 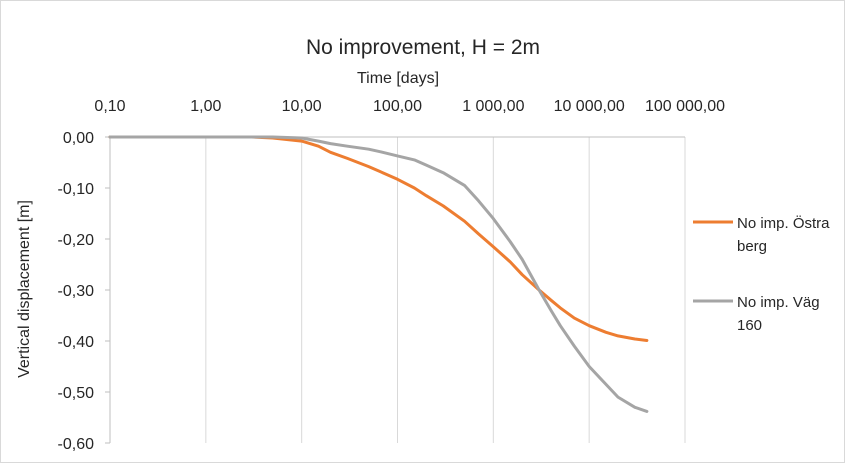 I want to click on legend-label-vag-160-2: 160, so click(x=749, y=325).